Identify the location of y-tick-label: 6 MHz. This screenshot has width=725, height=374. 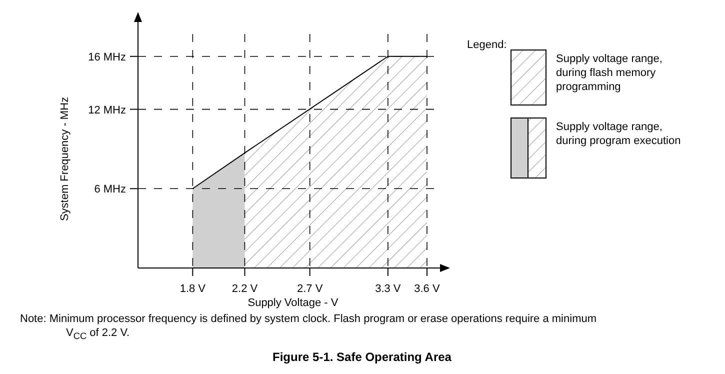
(110, 190).